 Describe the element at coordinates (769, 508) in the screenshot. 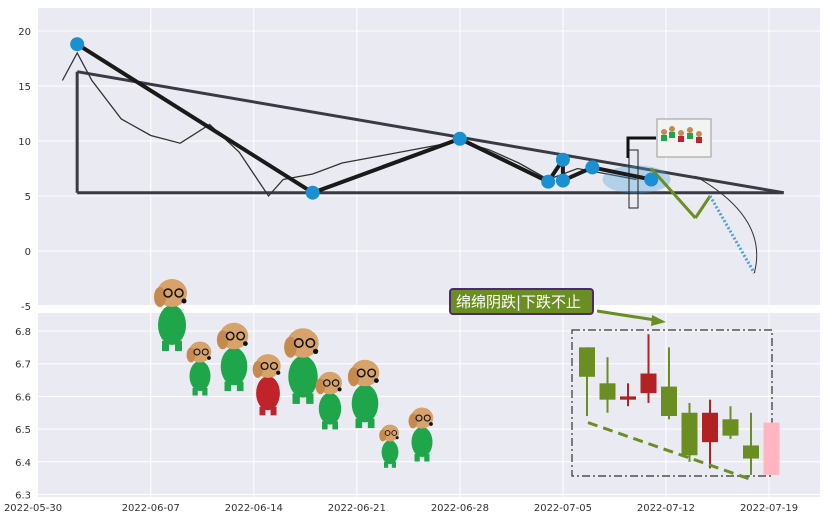

I see `x-tick-label: 2022-07-19` at that location.